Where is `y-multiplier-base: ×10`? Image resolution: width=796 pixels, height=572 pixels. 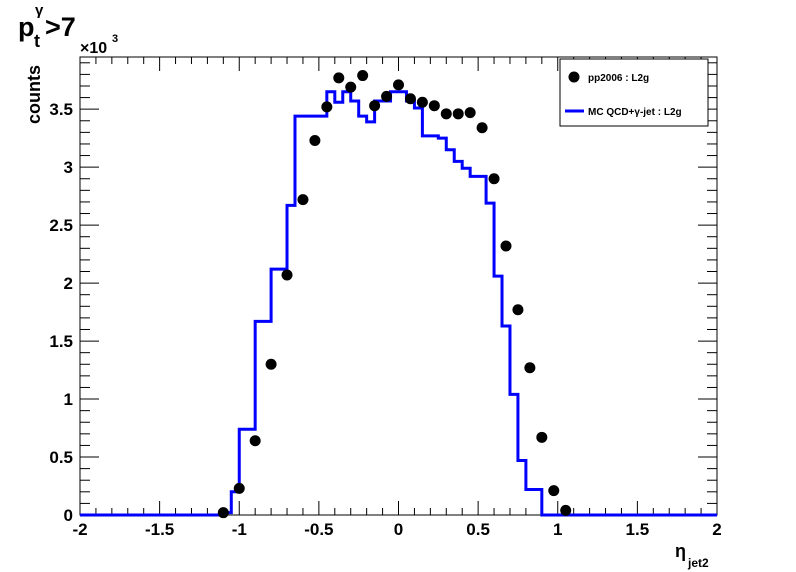 y-multiplier-base: ×10 is located at coordinates (93, 48).